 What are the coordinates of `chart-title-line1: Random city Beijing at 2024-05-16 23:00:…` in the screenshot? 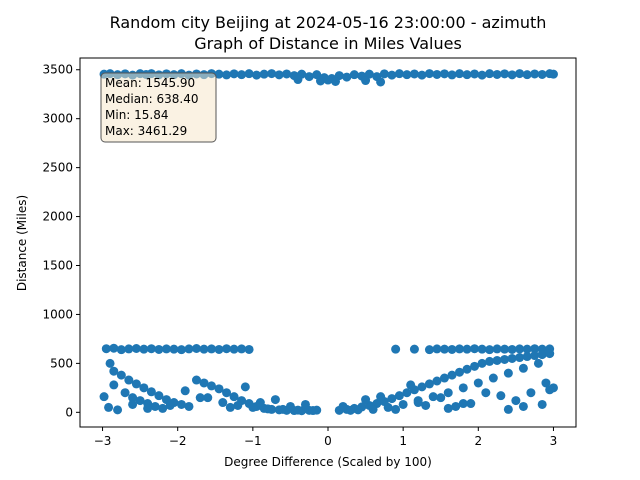 It's located at (328, 22).